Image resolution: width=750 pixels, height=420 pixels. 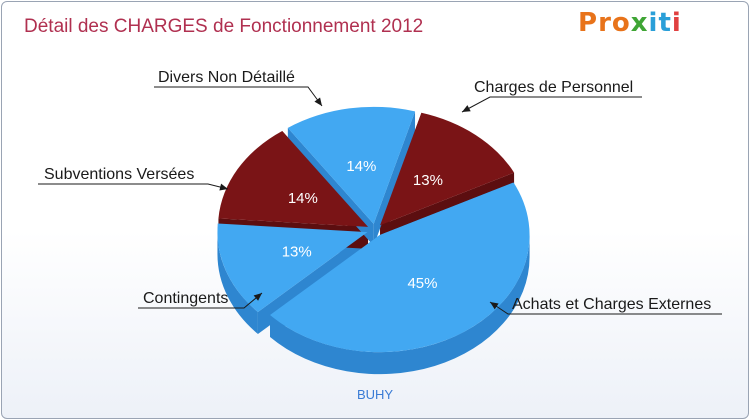 What do you see at coordinates (665, 23) in the screenshot?
I see `logo-letter: t` at bounding box center [665, 23].